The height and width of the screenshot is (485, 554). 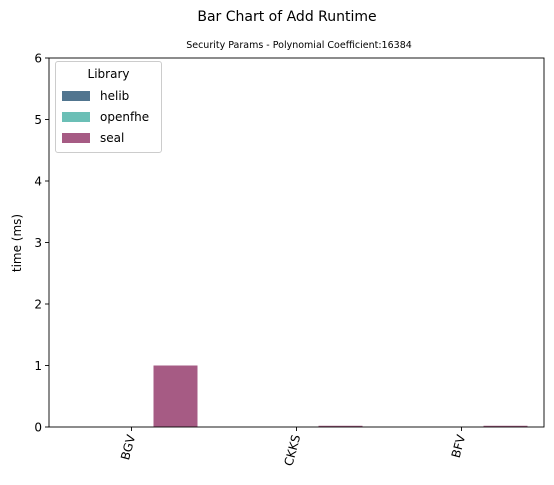 I want to click on x-tick-label-ckks: CKKS, so click(x=293, y=450).